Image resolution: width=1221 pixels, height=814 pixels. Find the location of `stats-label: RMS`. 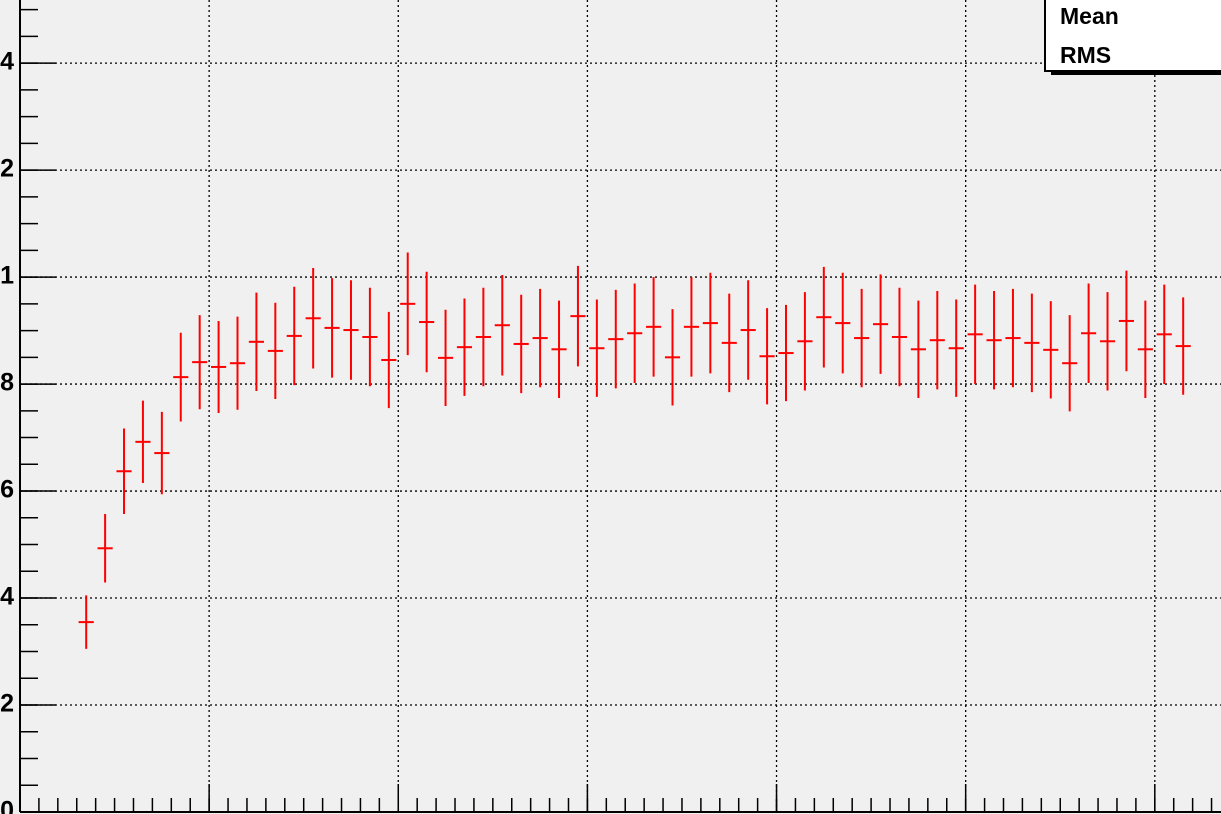

stats-label: RMS is located at coordinates (1085, 55).